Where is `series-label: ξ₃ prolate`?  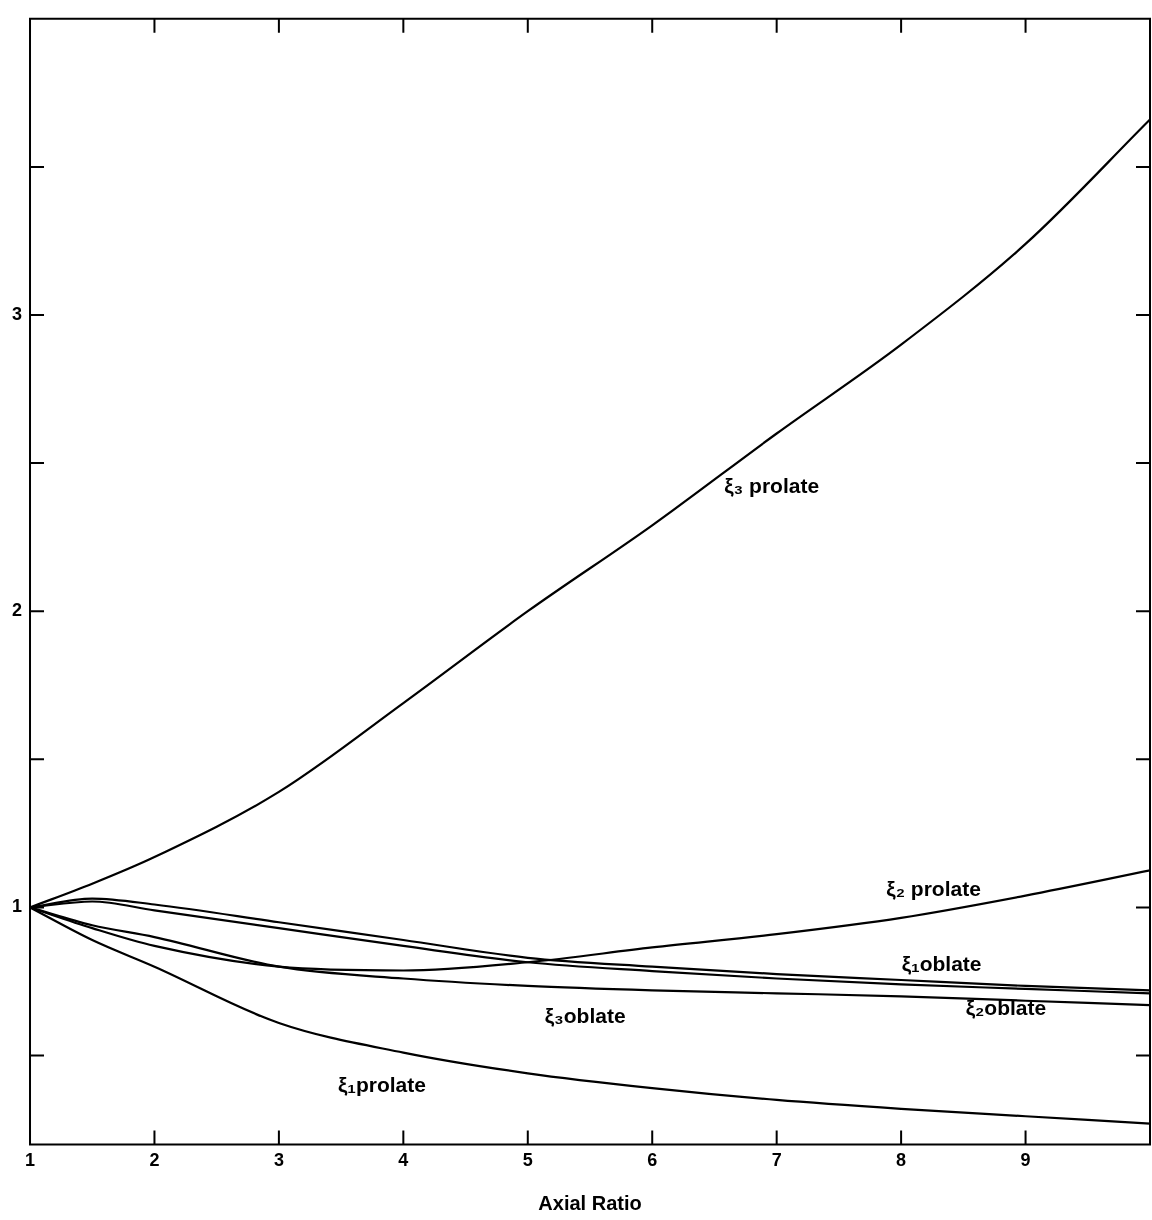 series-label: ξ₃ prolate is located at coordinates (772, 485).